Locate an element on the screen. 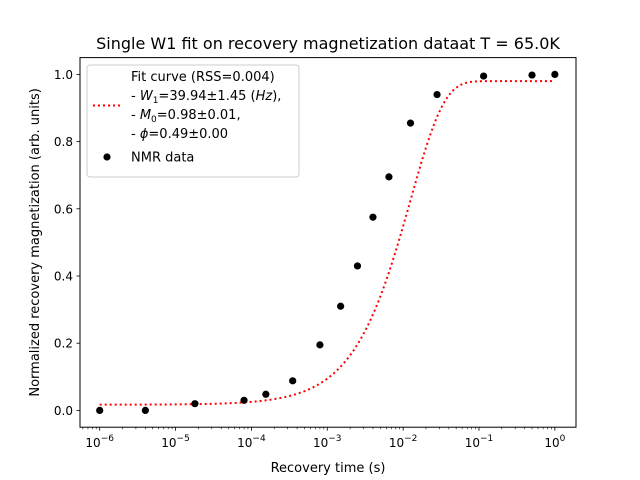 The width and height of the screenshot is (640, 480). x-tick-label: 10⁻¹ is located at coordinates (479, 442).